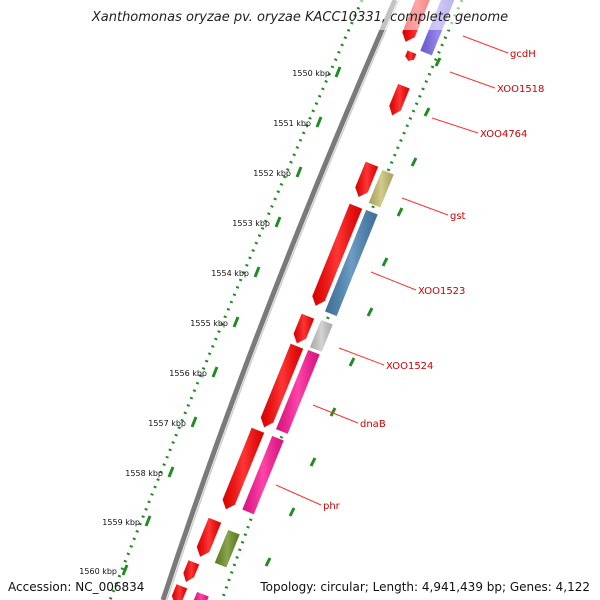  What do you see at coordinates (415, 15) in the screenshot?
I see `top-fade` at bounding box center [415, 15].